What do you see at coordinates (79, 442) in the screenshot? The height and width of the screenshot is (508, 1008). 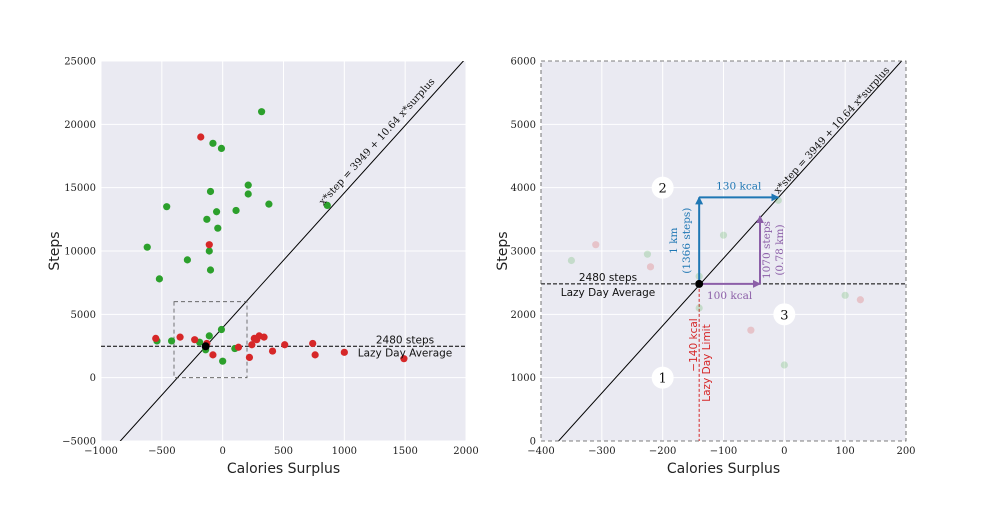 I see `y-tick-label: −5000` at bounding box center [79, 442].